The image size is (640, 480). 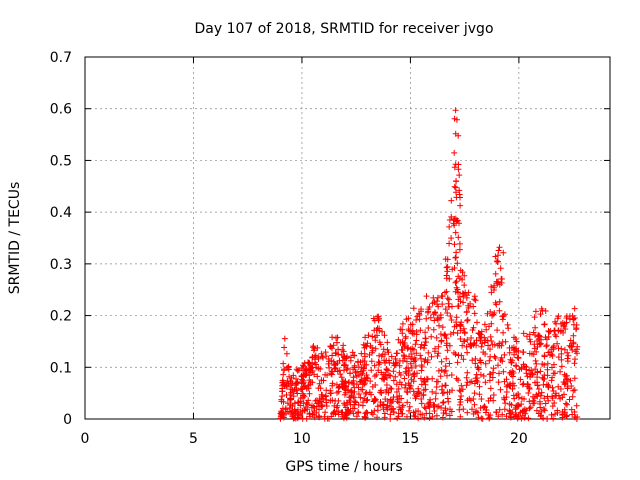 What do you see at coordinates (61, 58) in the screenshot?
I see `y-tick-label: 0.7` at bounding box center [61, 58].